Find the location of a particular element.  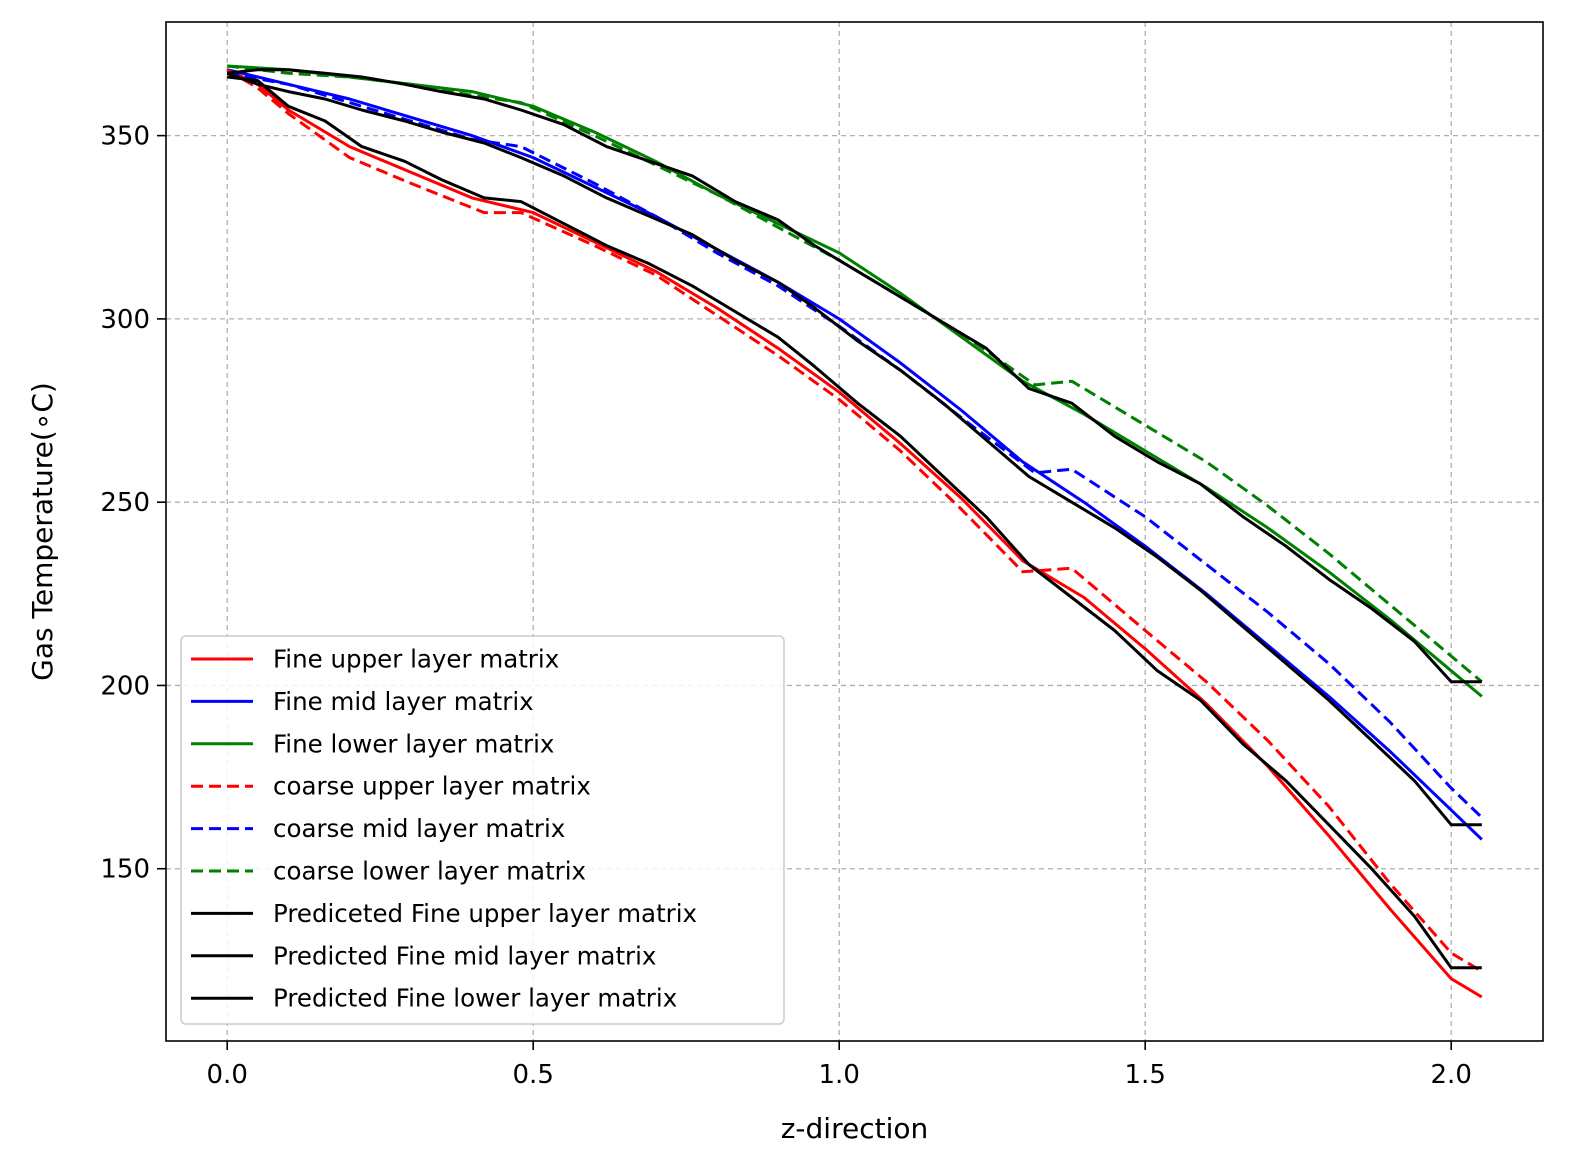

y-tick-label: 300 is located at coordinates (125, 320).